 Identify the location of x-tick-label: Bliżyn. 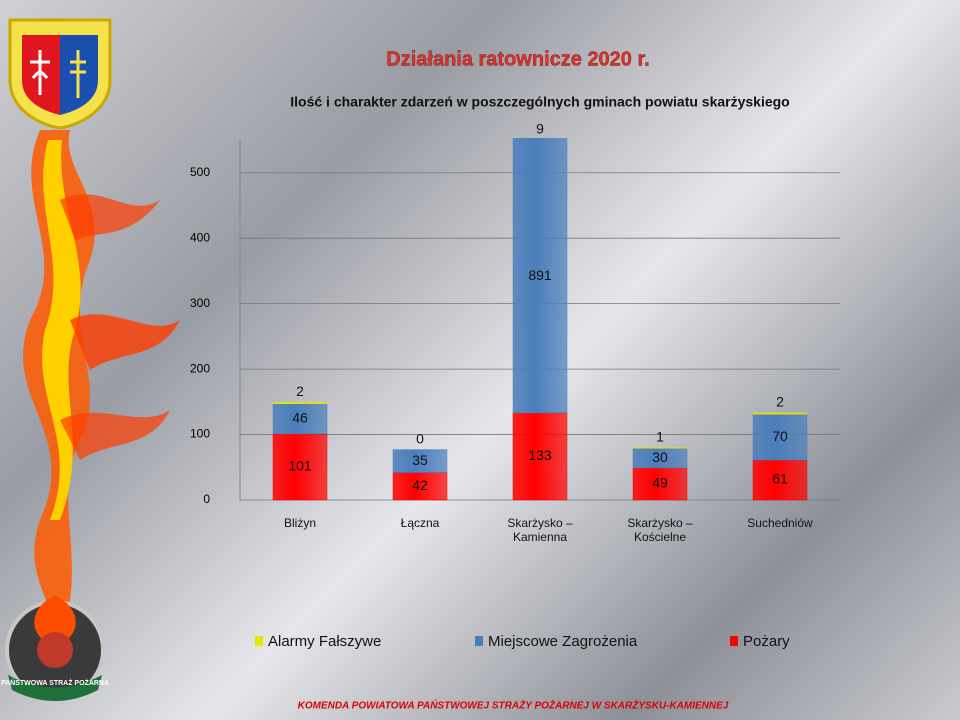
(299, 523).